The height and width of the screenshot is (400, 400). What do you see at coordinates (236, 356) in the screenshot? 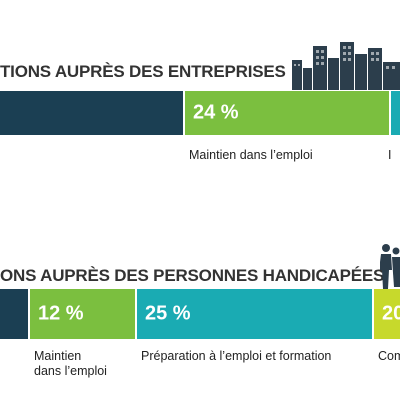
I see `segment-label: Préparation à l’emploi et formation` at bounding box center [236, 356].